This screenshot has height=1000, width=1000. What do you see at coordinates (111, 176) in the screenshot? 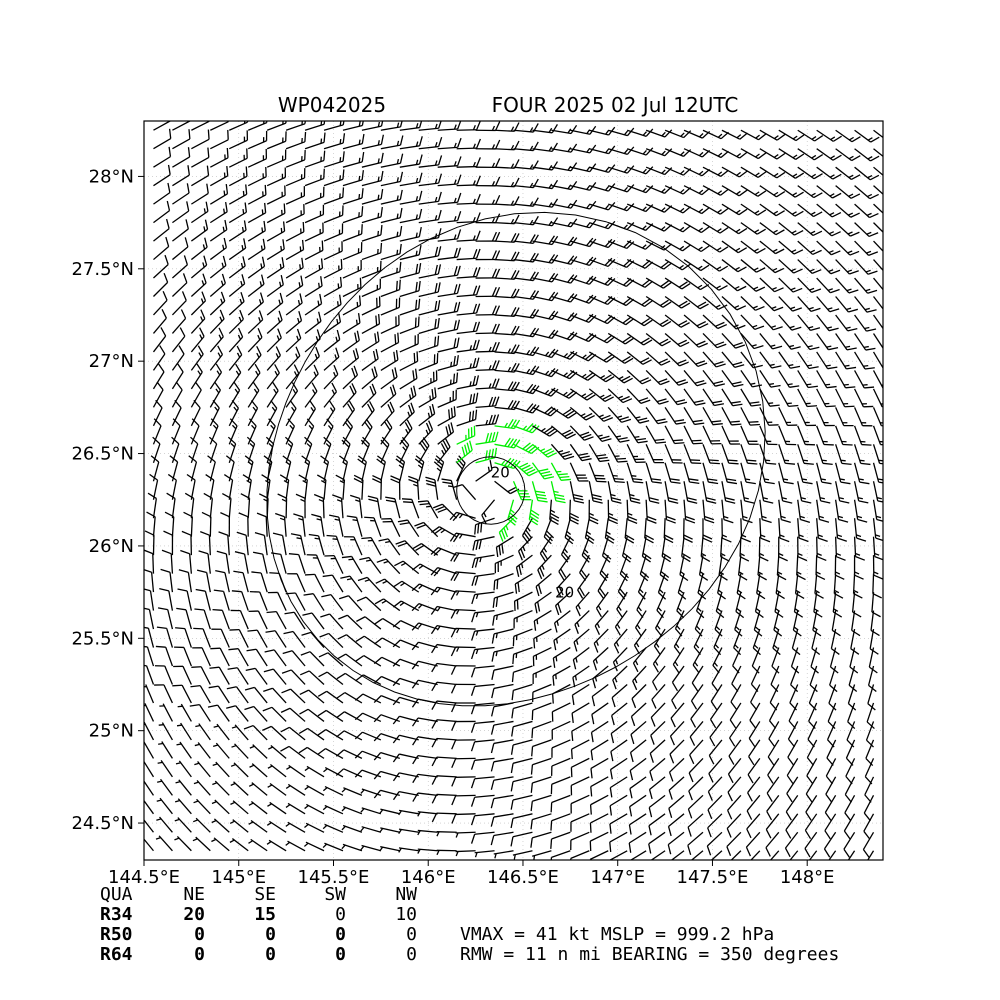
I see `y-tick-label: 28°N` at bounding box center [111, 176].